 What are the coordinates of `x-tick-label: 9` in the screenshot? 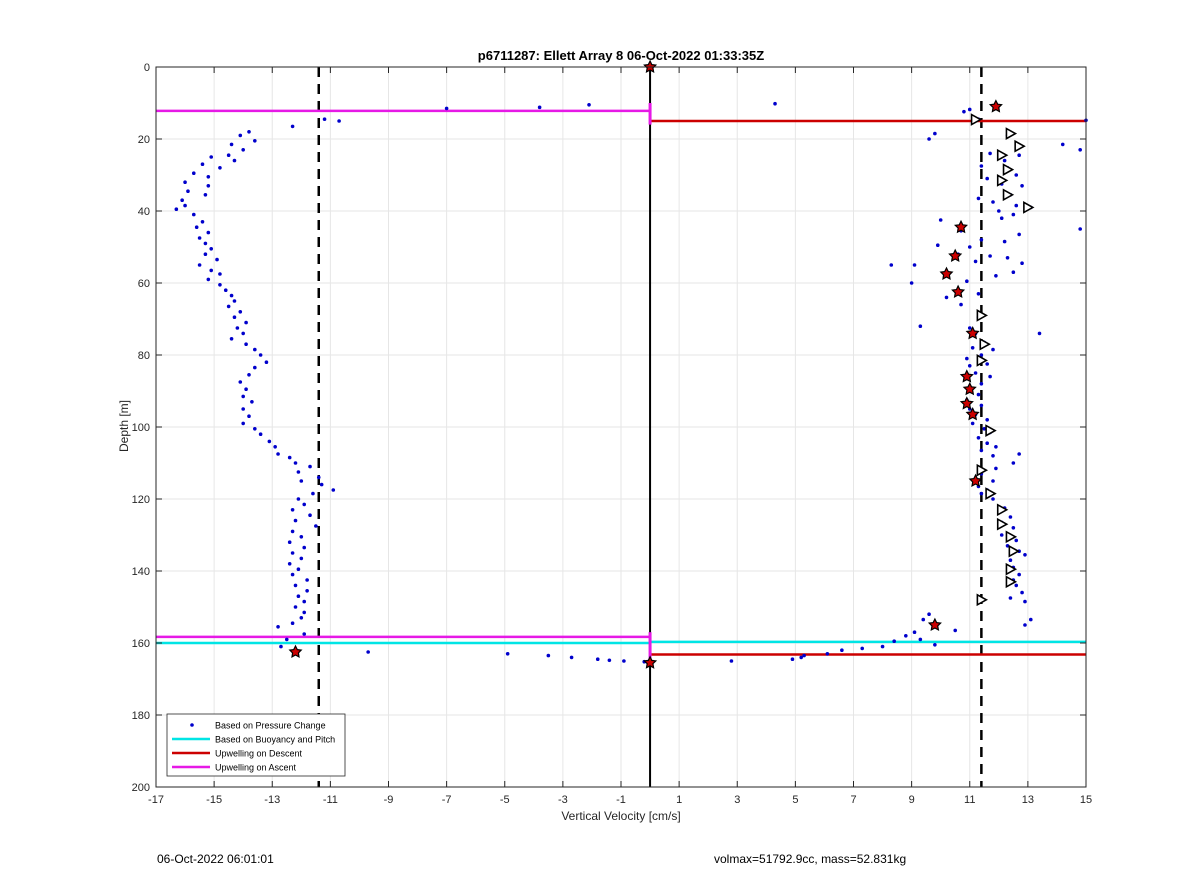 It's located at (912, 800).